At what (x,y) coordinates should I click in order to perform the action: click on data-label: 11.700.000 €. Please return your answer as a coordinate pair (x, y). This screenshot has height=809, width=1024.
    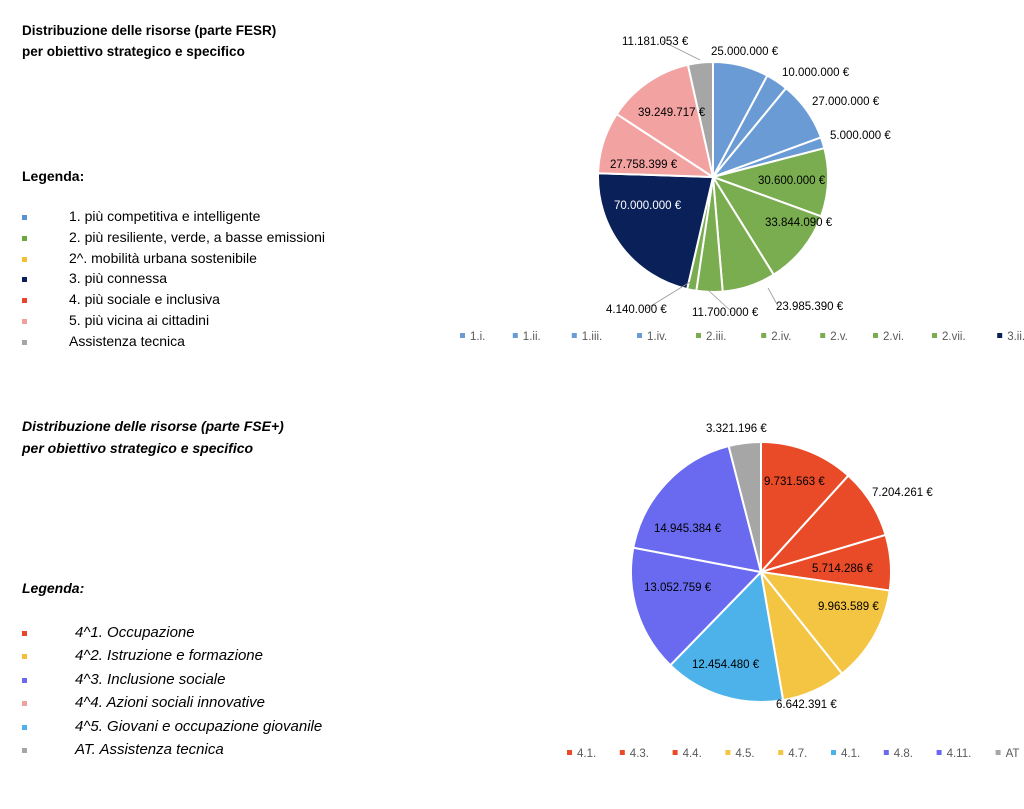
    Looking at the image, I should click on (725, 313).